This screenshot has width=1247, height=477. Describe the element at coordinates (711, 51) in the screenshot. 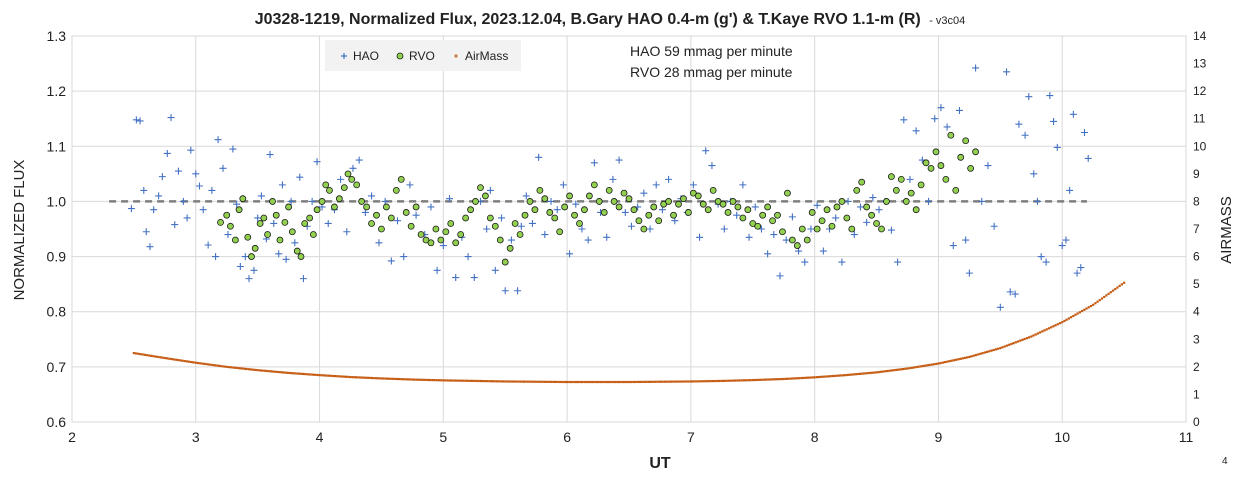

I see `annotation-hao-rate: HAO 59 mmag per minute` at that location.